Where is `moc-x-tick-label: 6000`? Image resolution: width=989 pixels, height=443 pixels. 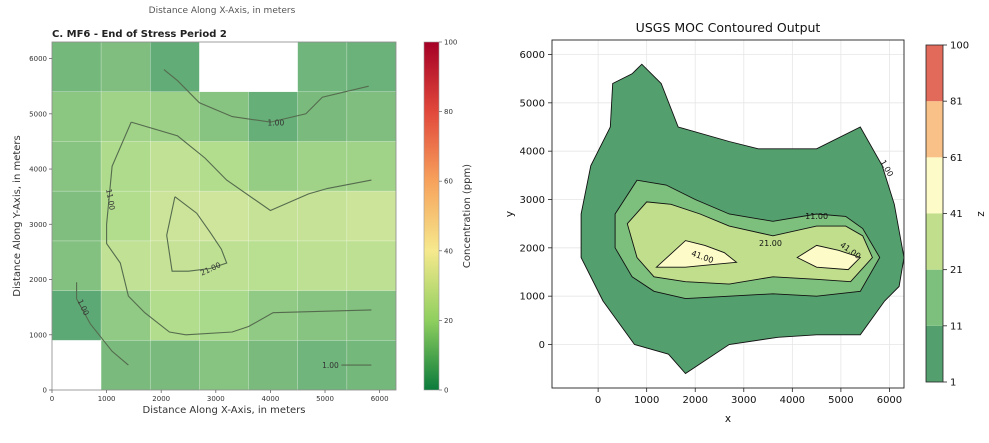
moc-x-tick-label: 6000 is located at coordinates (889, 400).